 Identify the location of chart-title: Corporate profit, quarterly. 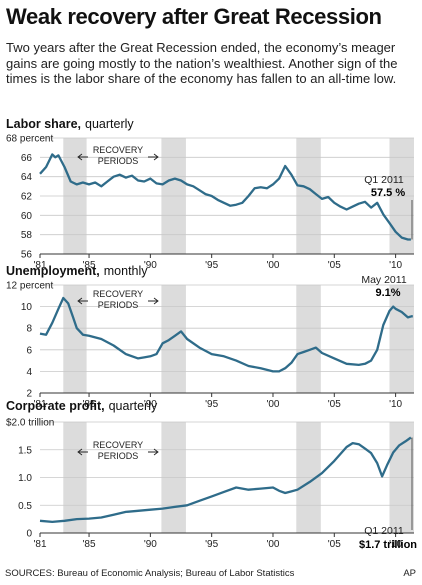
(82, 406).